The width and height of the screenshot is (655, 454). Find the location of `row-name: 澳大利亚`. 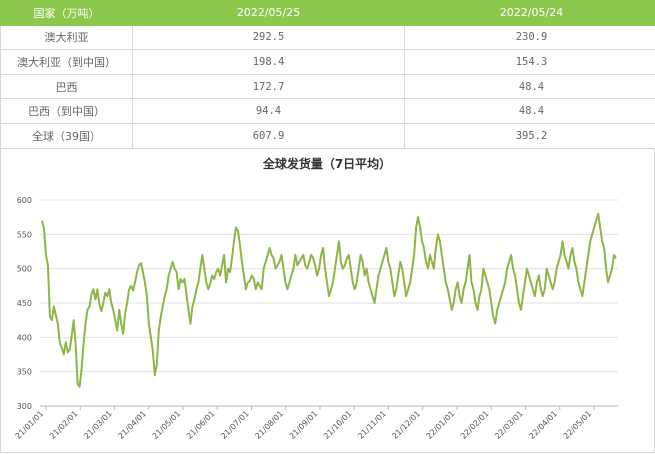

row-name: 澳大利亚 is located at coordinates (66, 37).